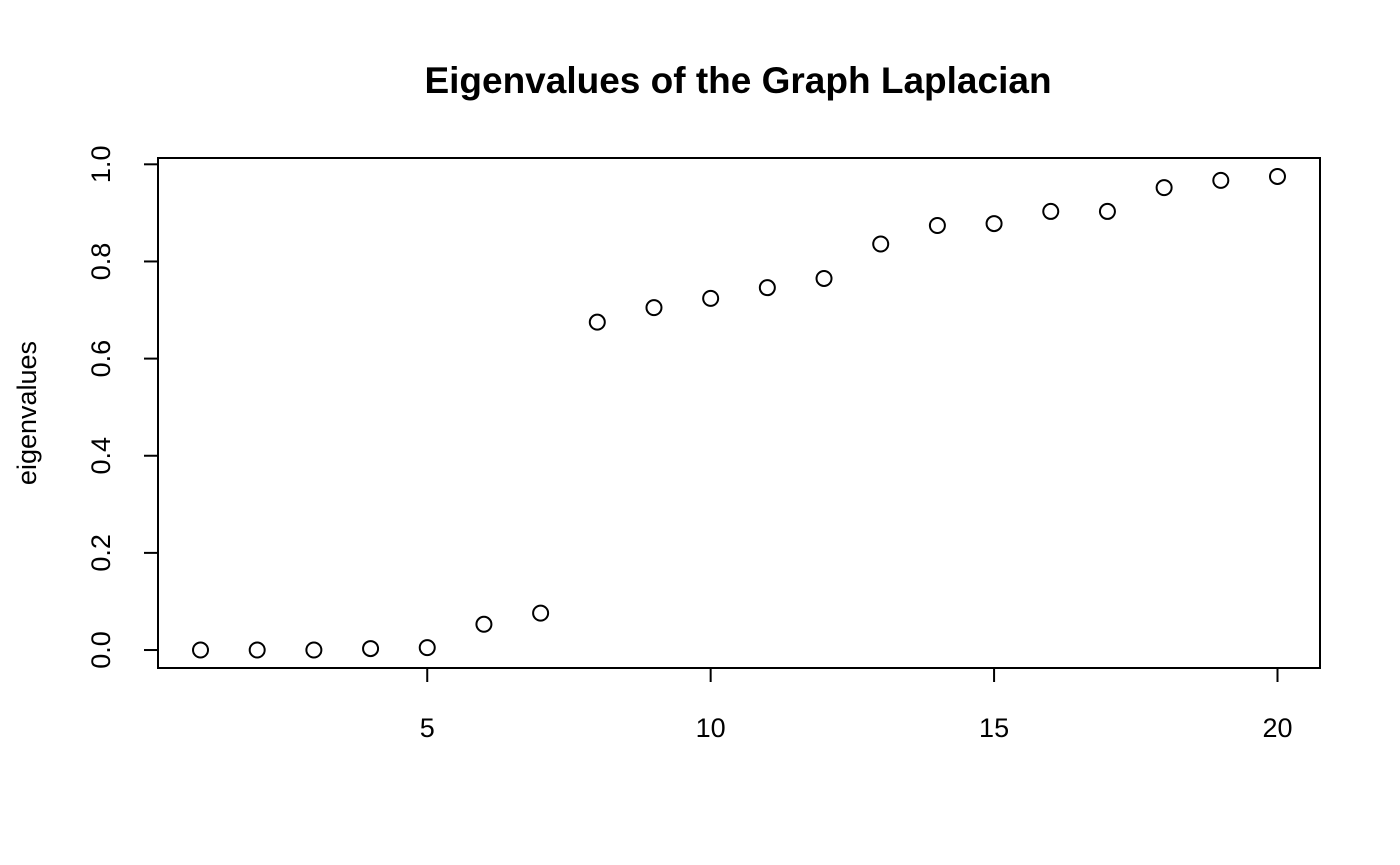 Image resolution: width=1400 pixels, height=865 pixels. What do you see at coordinates (101, 262) in the screenshot?
I see `y-tick-label: 0.8` at bounding box center [101, 262].